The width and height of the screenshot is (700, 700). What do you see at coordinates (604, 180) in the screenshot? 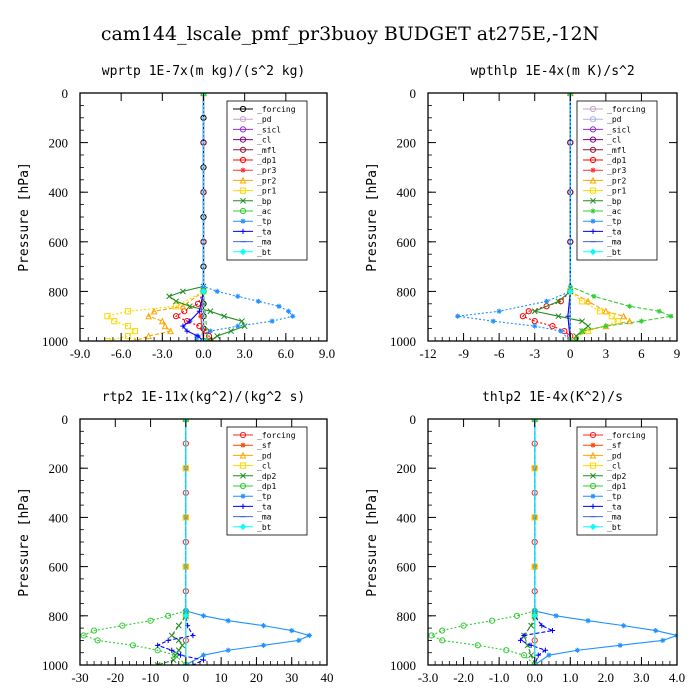
I see `legend-item: _pr2` at bounding box center [604, 180].